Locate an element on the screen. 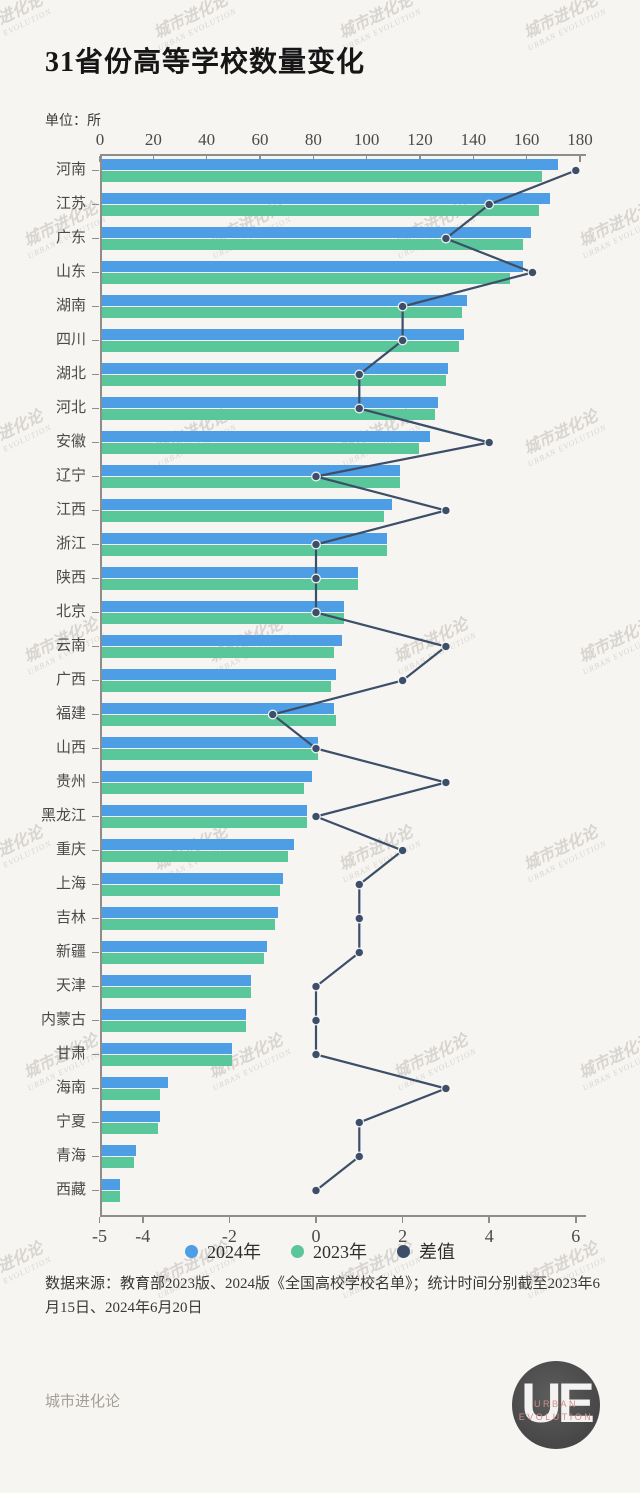  legend-item-差值: 差值 is located at coordinates (426, 1251).